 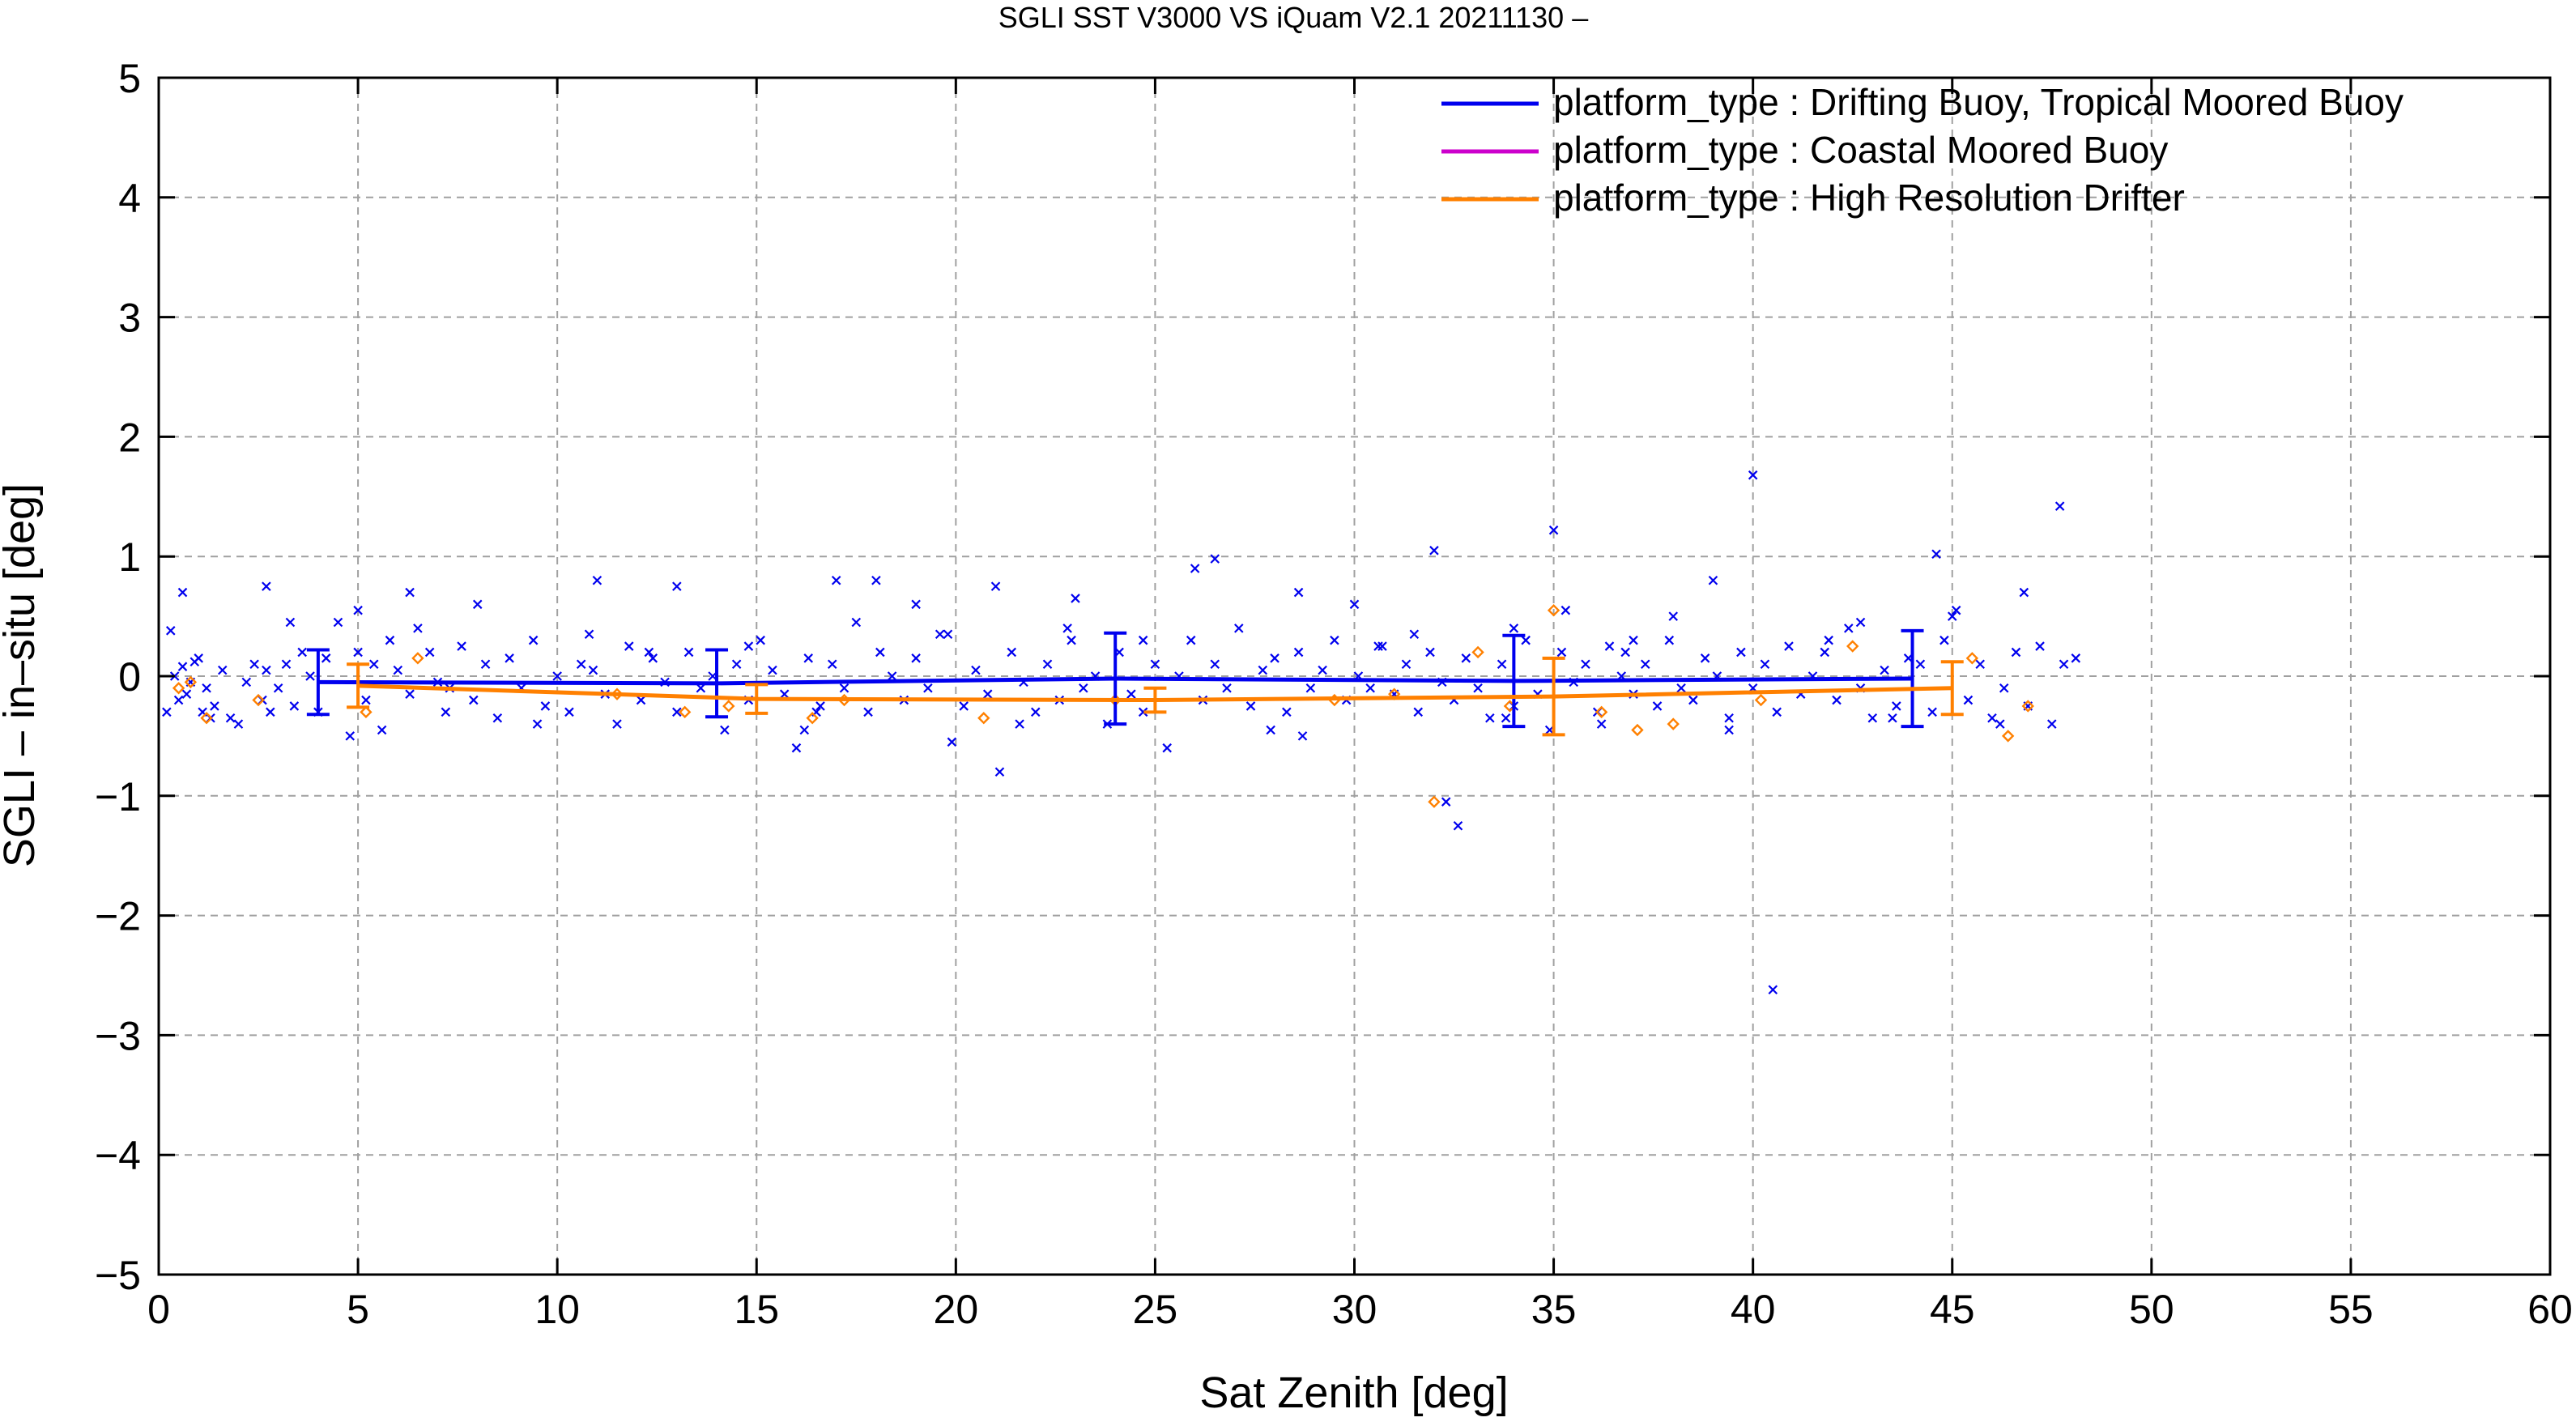 What do you see at coordinates (358, 1309) in the screenshot?
I see `x-tick-label: 5` at bounding box center [358, 1309].